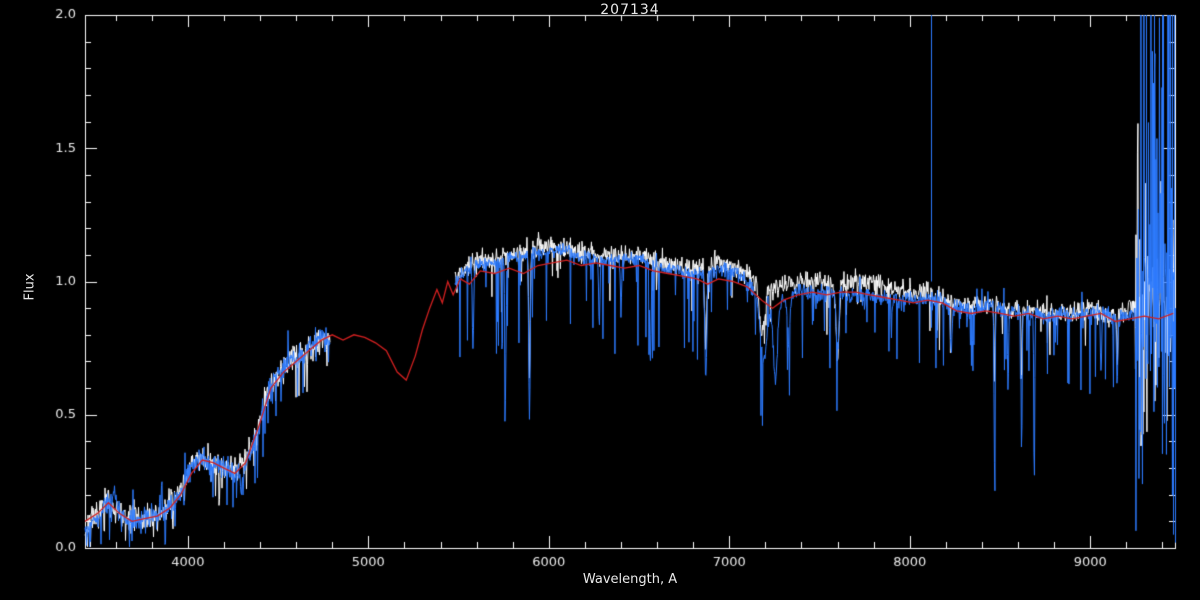  What do you see at coordinates (630, 579) in the screenshot?
I see `x-axis-label: Wavelength, A` at bounding box center [630, 579].